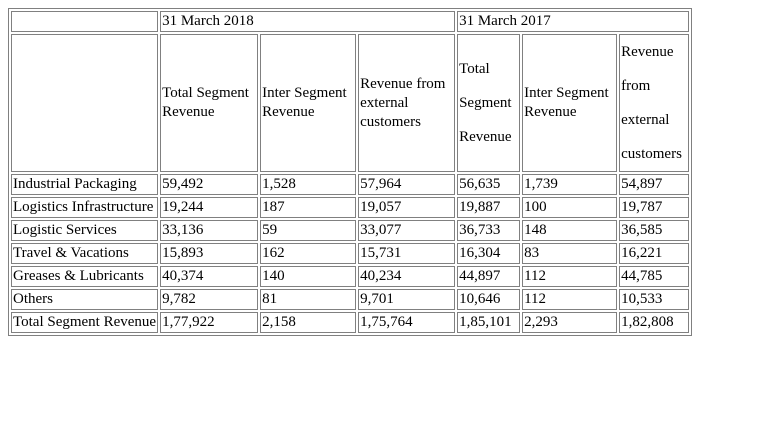 Image resolution: width=764 pixels, height=433 pixels. Describe the element at coordinates (407, 103) in the screenshot. I see `header-2018-revenue-external: Revenue from external customers` at that location.